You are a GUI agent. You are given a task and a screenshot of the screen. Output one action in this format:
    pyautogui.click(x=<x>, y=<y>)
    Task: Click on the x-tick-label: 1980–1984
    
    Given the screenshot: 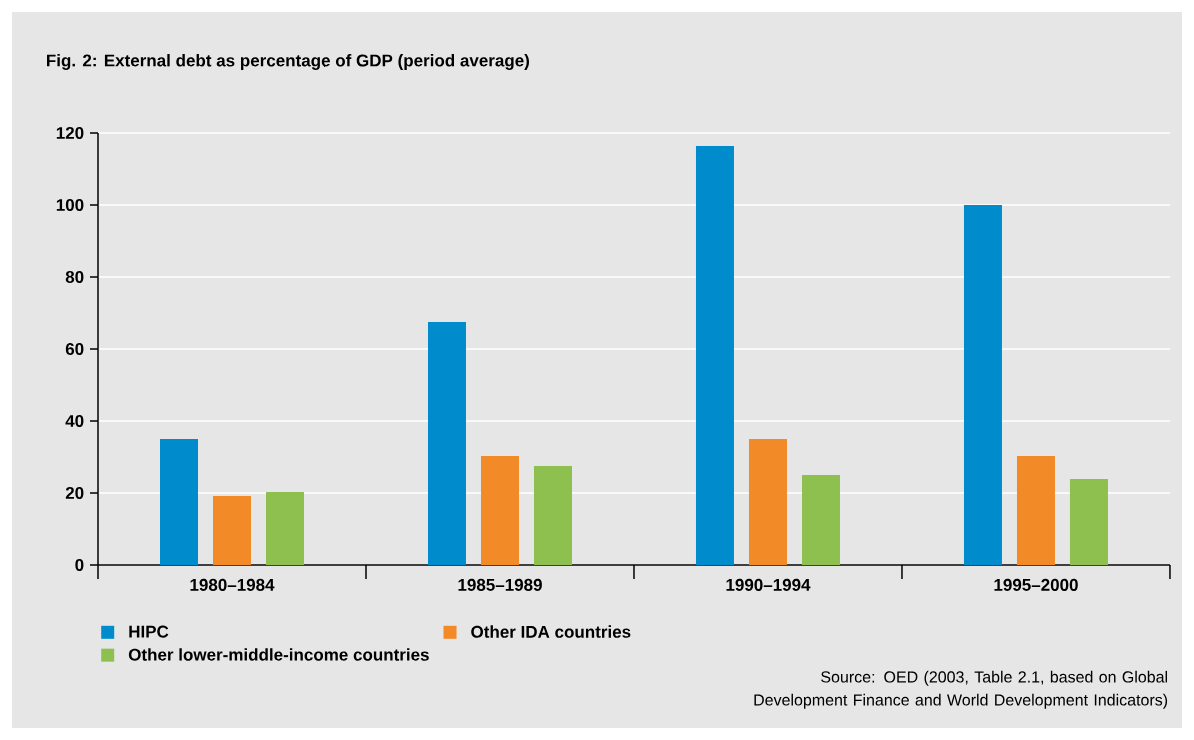 What is the action you would take?
    pyautogui.click(x=232, y=584)
    